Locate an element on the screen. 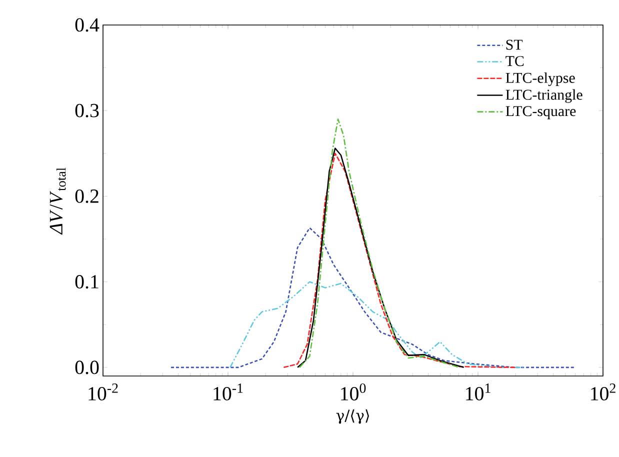  x-tick-label: 10$^{2}$ is located at coordinates (603, 392).